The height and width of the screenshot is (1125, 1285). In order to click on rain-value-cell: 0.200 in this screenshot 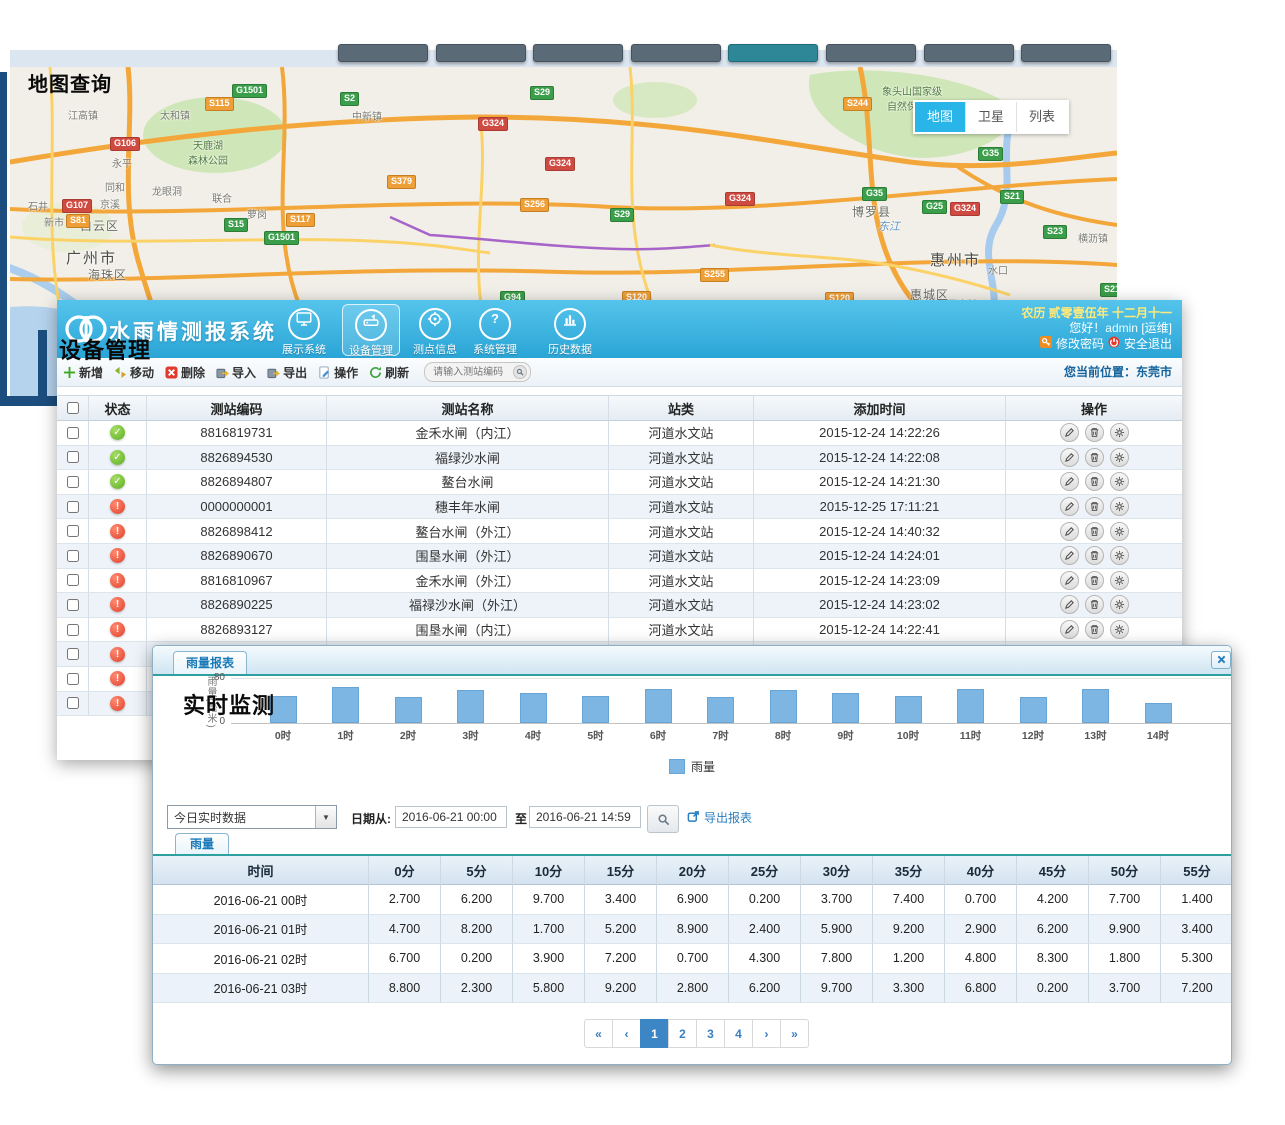, I will do `click(1053, 988)`.